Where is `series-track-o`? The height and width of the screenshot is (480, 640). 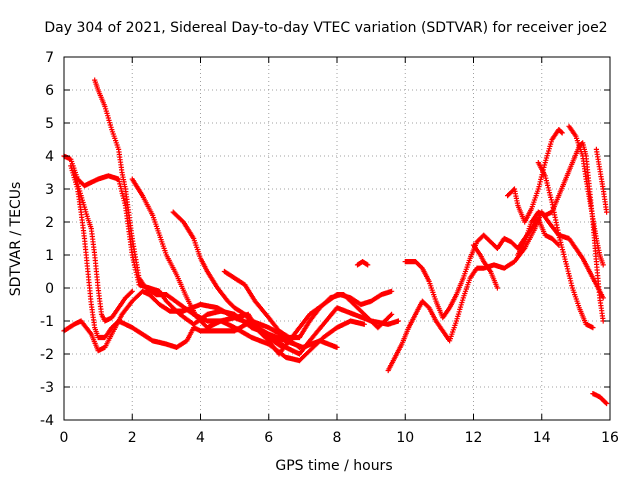
series-track-o is located at coordinates (560, 232).